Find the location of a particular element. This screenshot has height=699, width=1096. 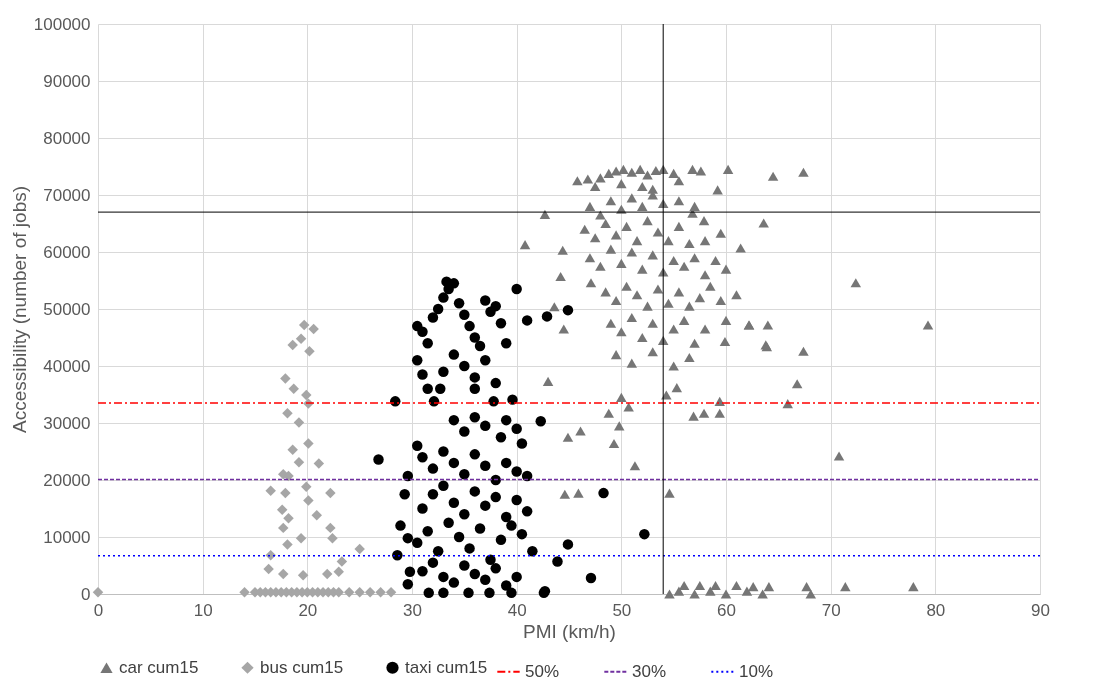

legend-label: 50% is located at coordinates (542, 671).